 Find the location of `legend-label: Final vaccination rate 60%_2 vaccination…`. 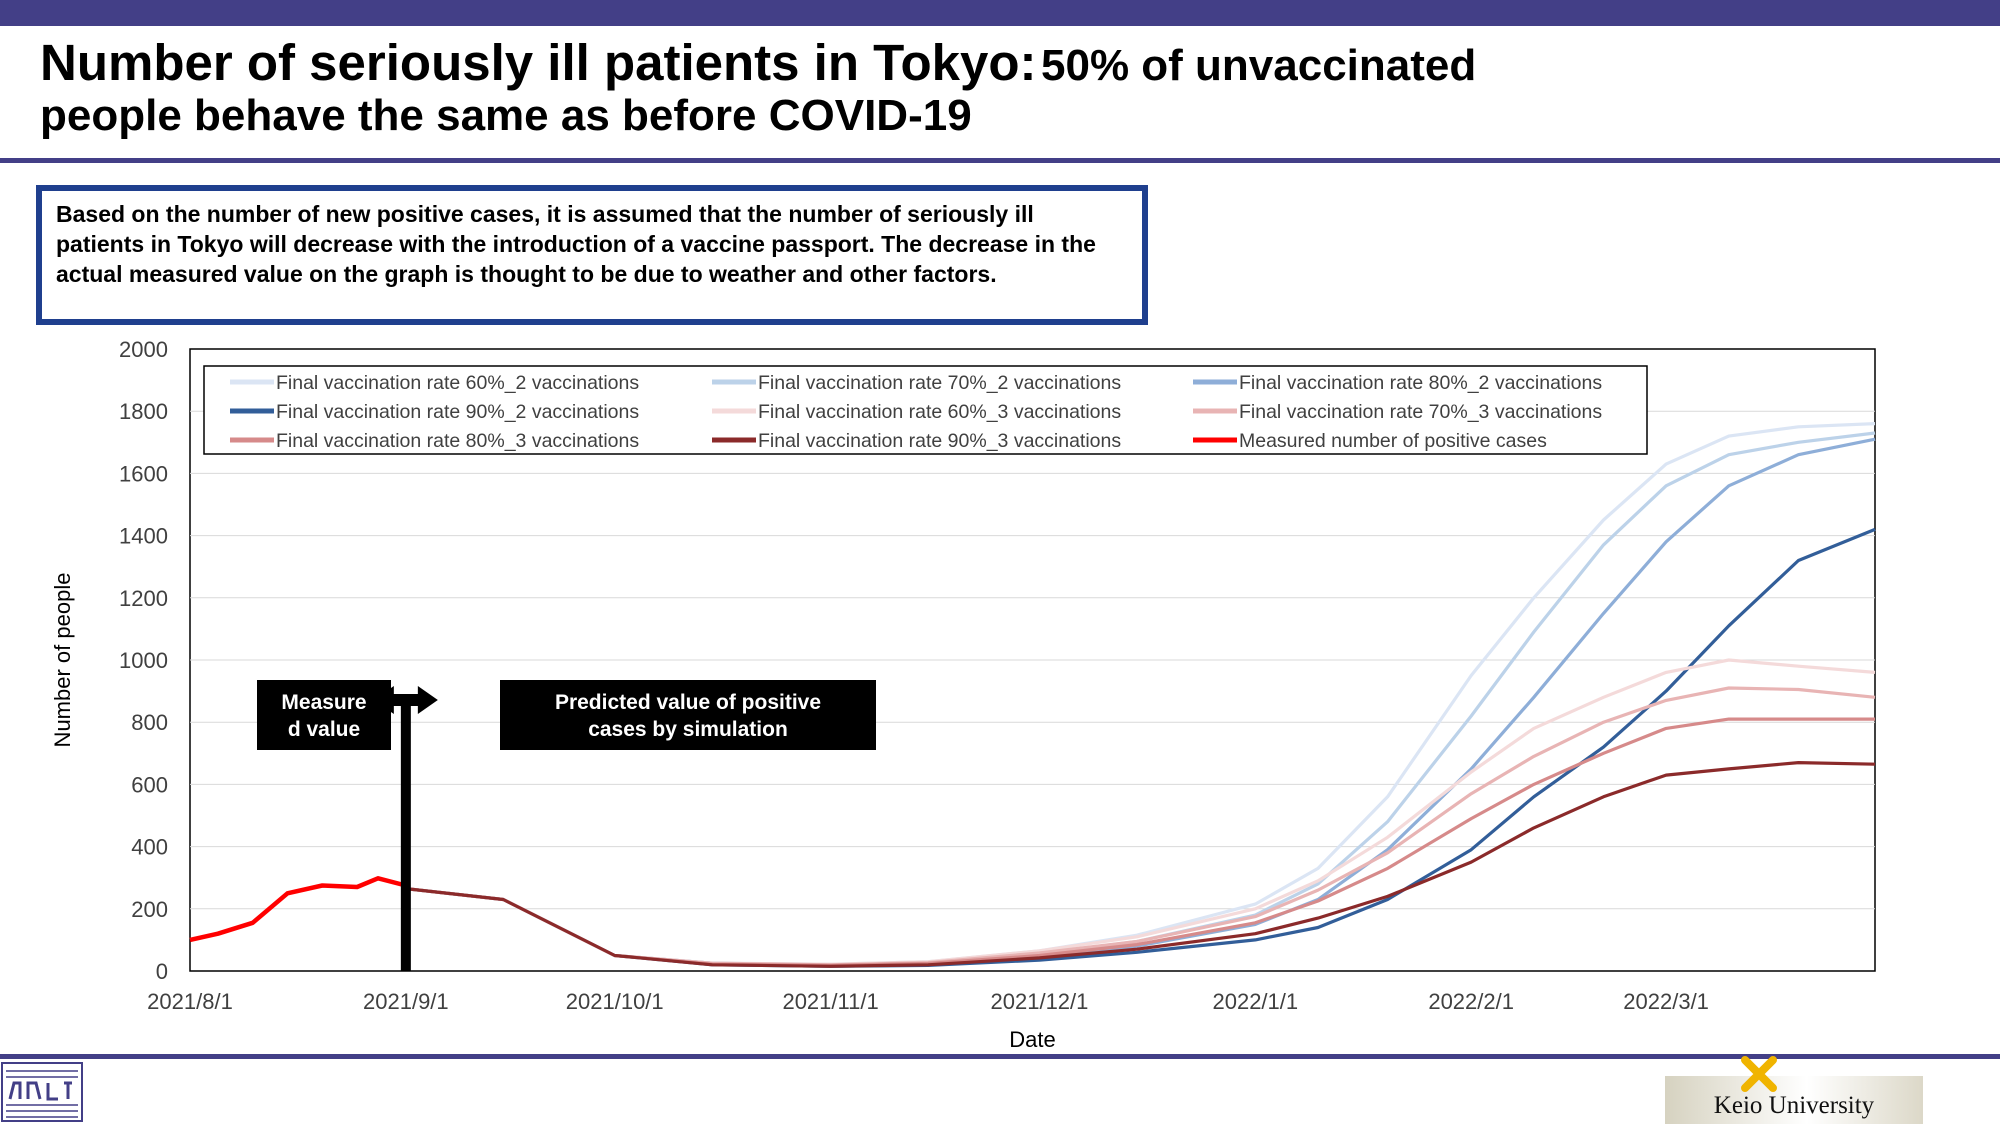

legend-label: Final vaccination rate 60%_2 vaccination… is located at coordinates (457, 383).